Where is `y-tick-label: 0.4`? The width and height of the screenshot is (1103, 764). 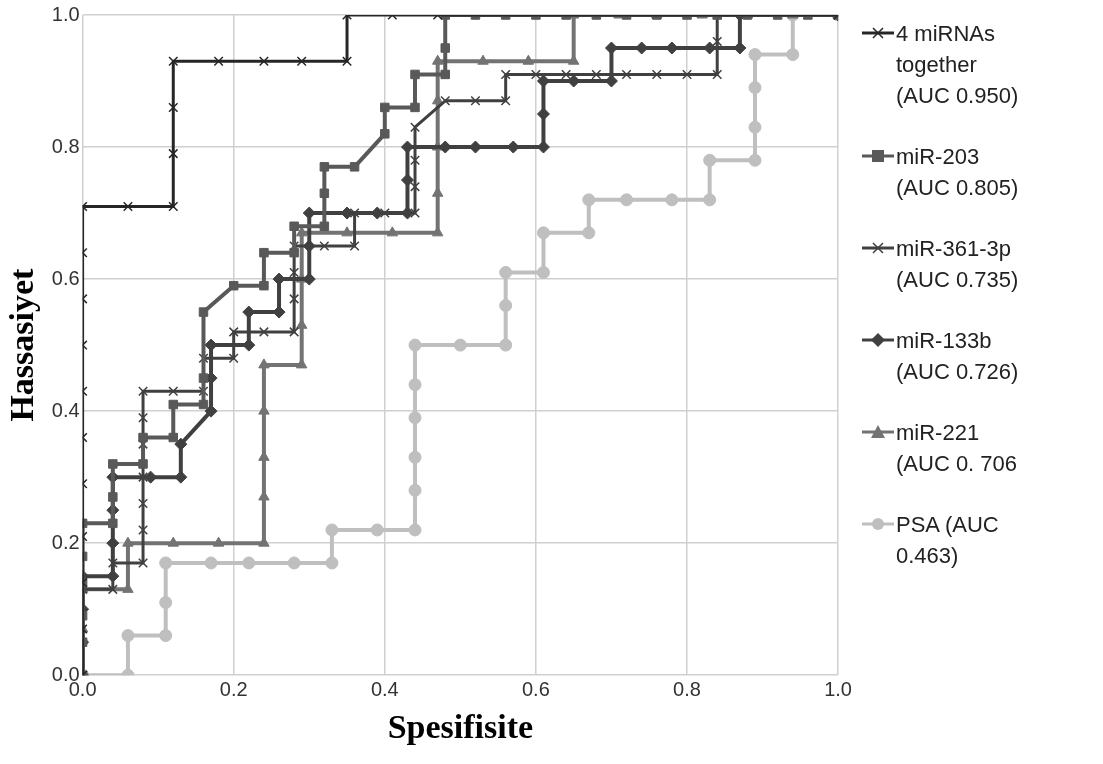
y-tick-label: 0.4 is located at coordinates (65, 409).